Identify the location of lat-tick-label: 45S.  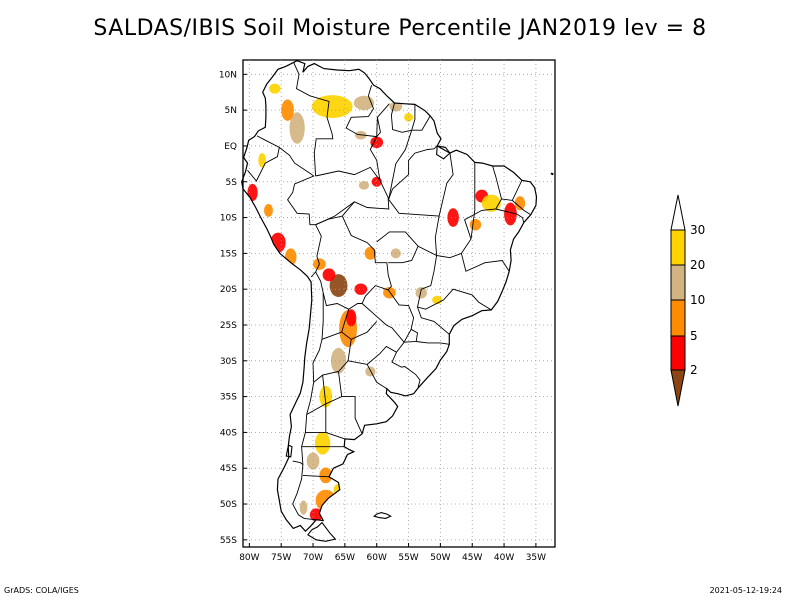
(228, 469).